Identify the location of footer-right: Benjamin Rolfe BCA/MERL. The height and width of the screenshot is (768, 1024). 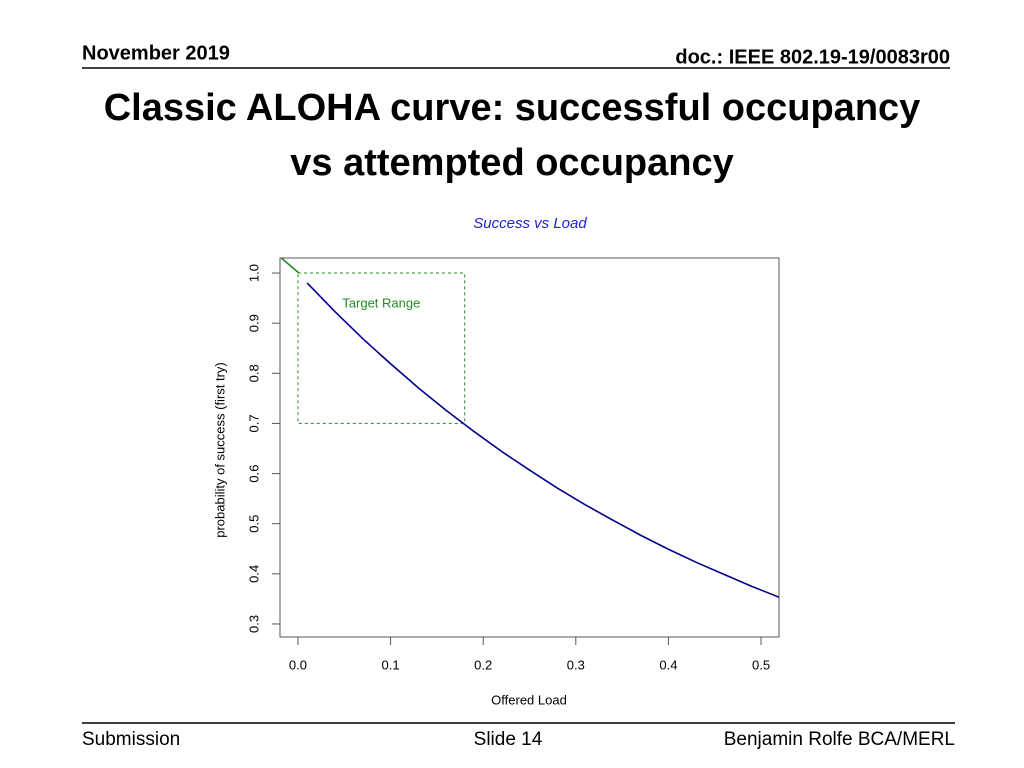
(839, 739).